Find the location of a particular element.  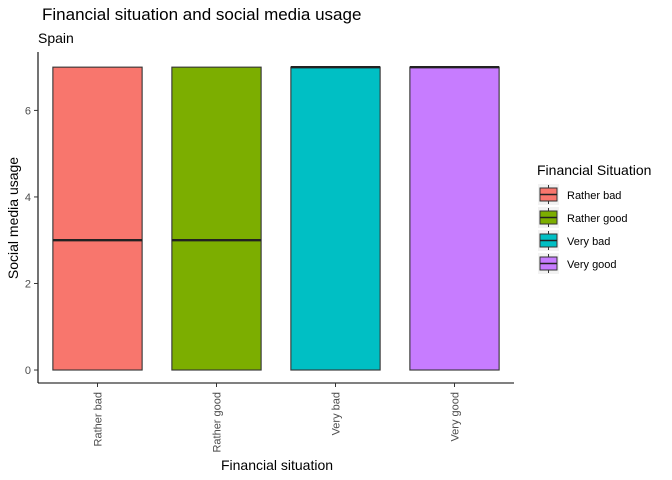

x-axis-title: Financial situation is located at coordinates (277, 465).